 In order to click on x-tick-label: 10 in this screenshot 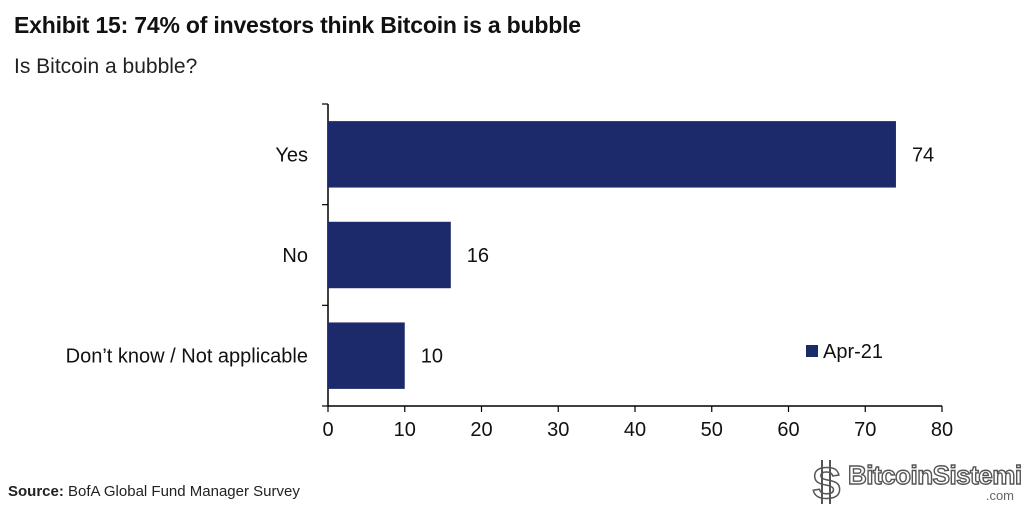, I will do `click(405, 430)`.